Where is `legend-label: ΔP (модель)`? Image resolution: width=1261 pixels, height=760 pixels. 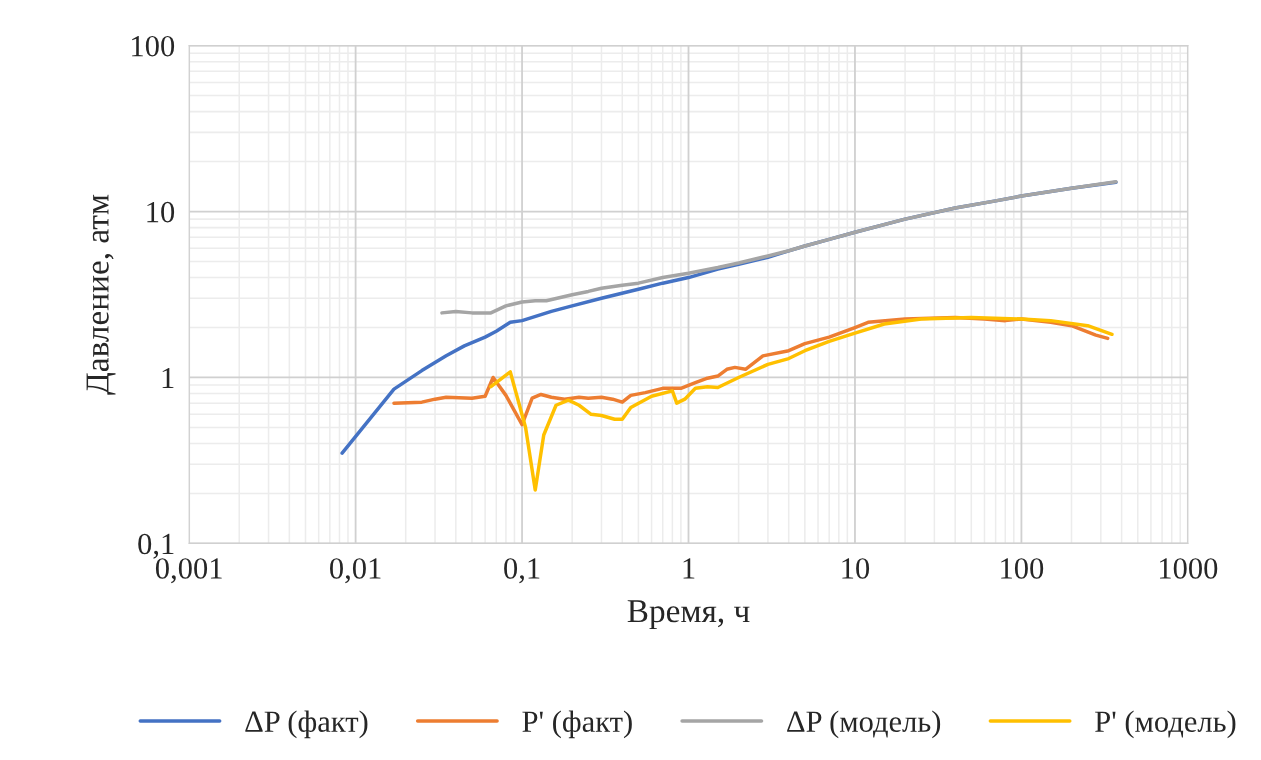 legend-label: ΔP (модель) is located at coordinates (864, 724).